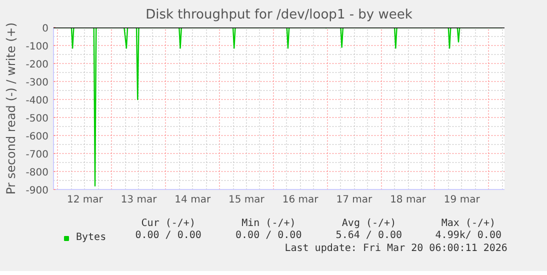 The width and height of the screenshot is (547, 275). I want to click on y-axis-title: Pr second read (-) / write (+), so click(11, 108).